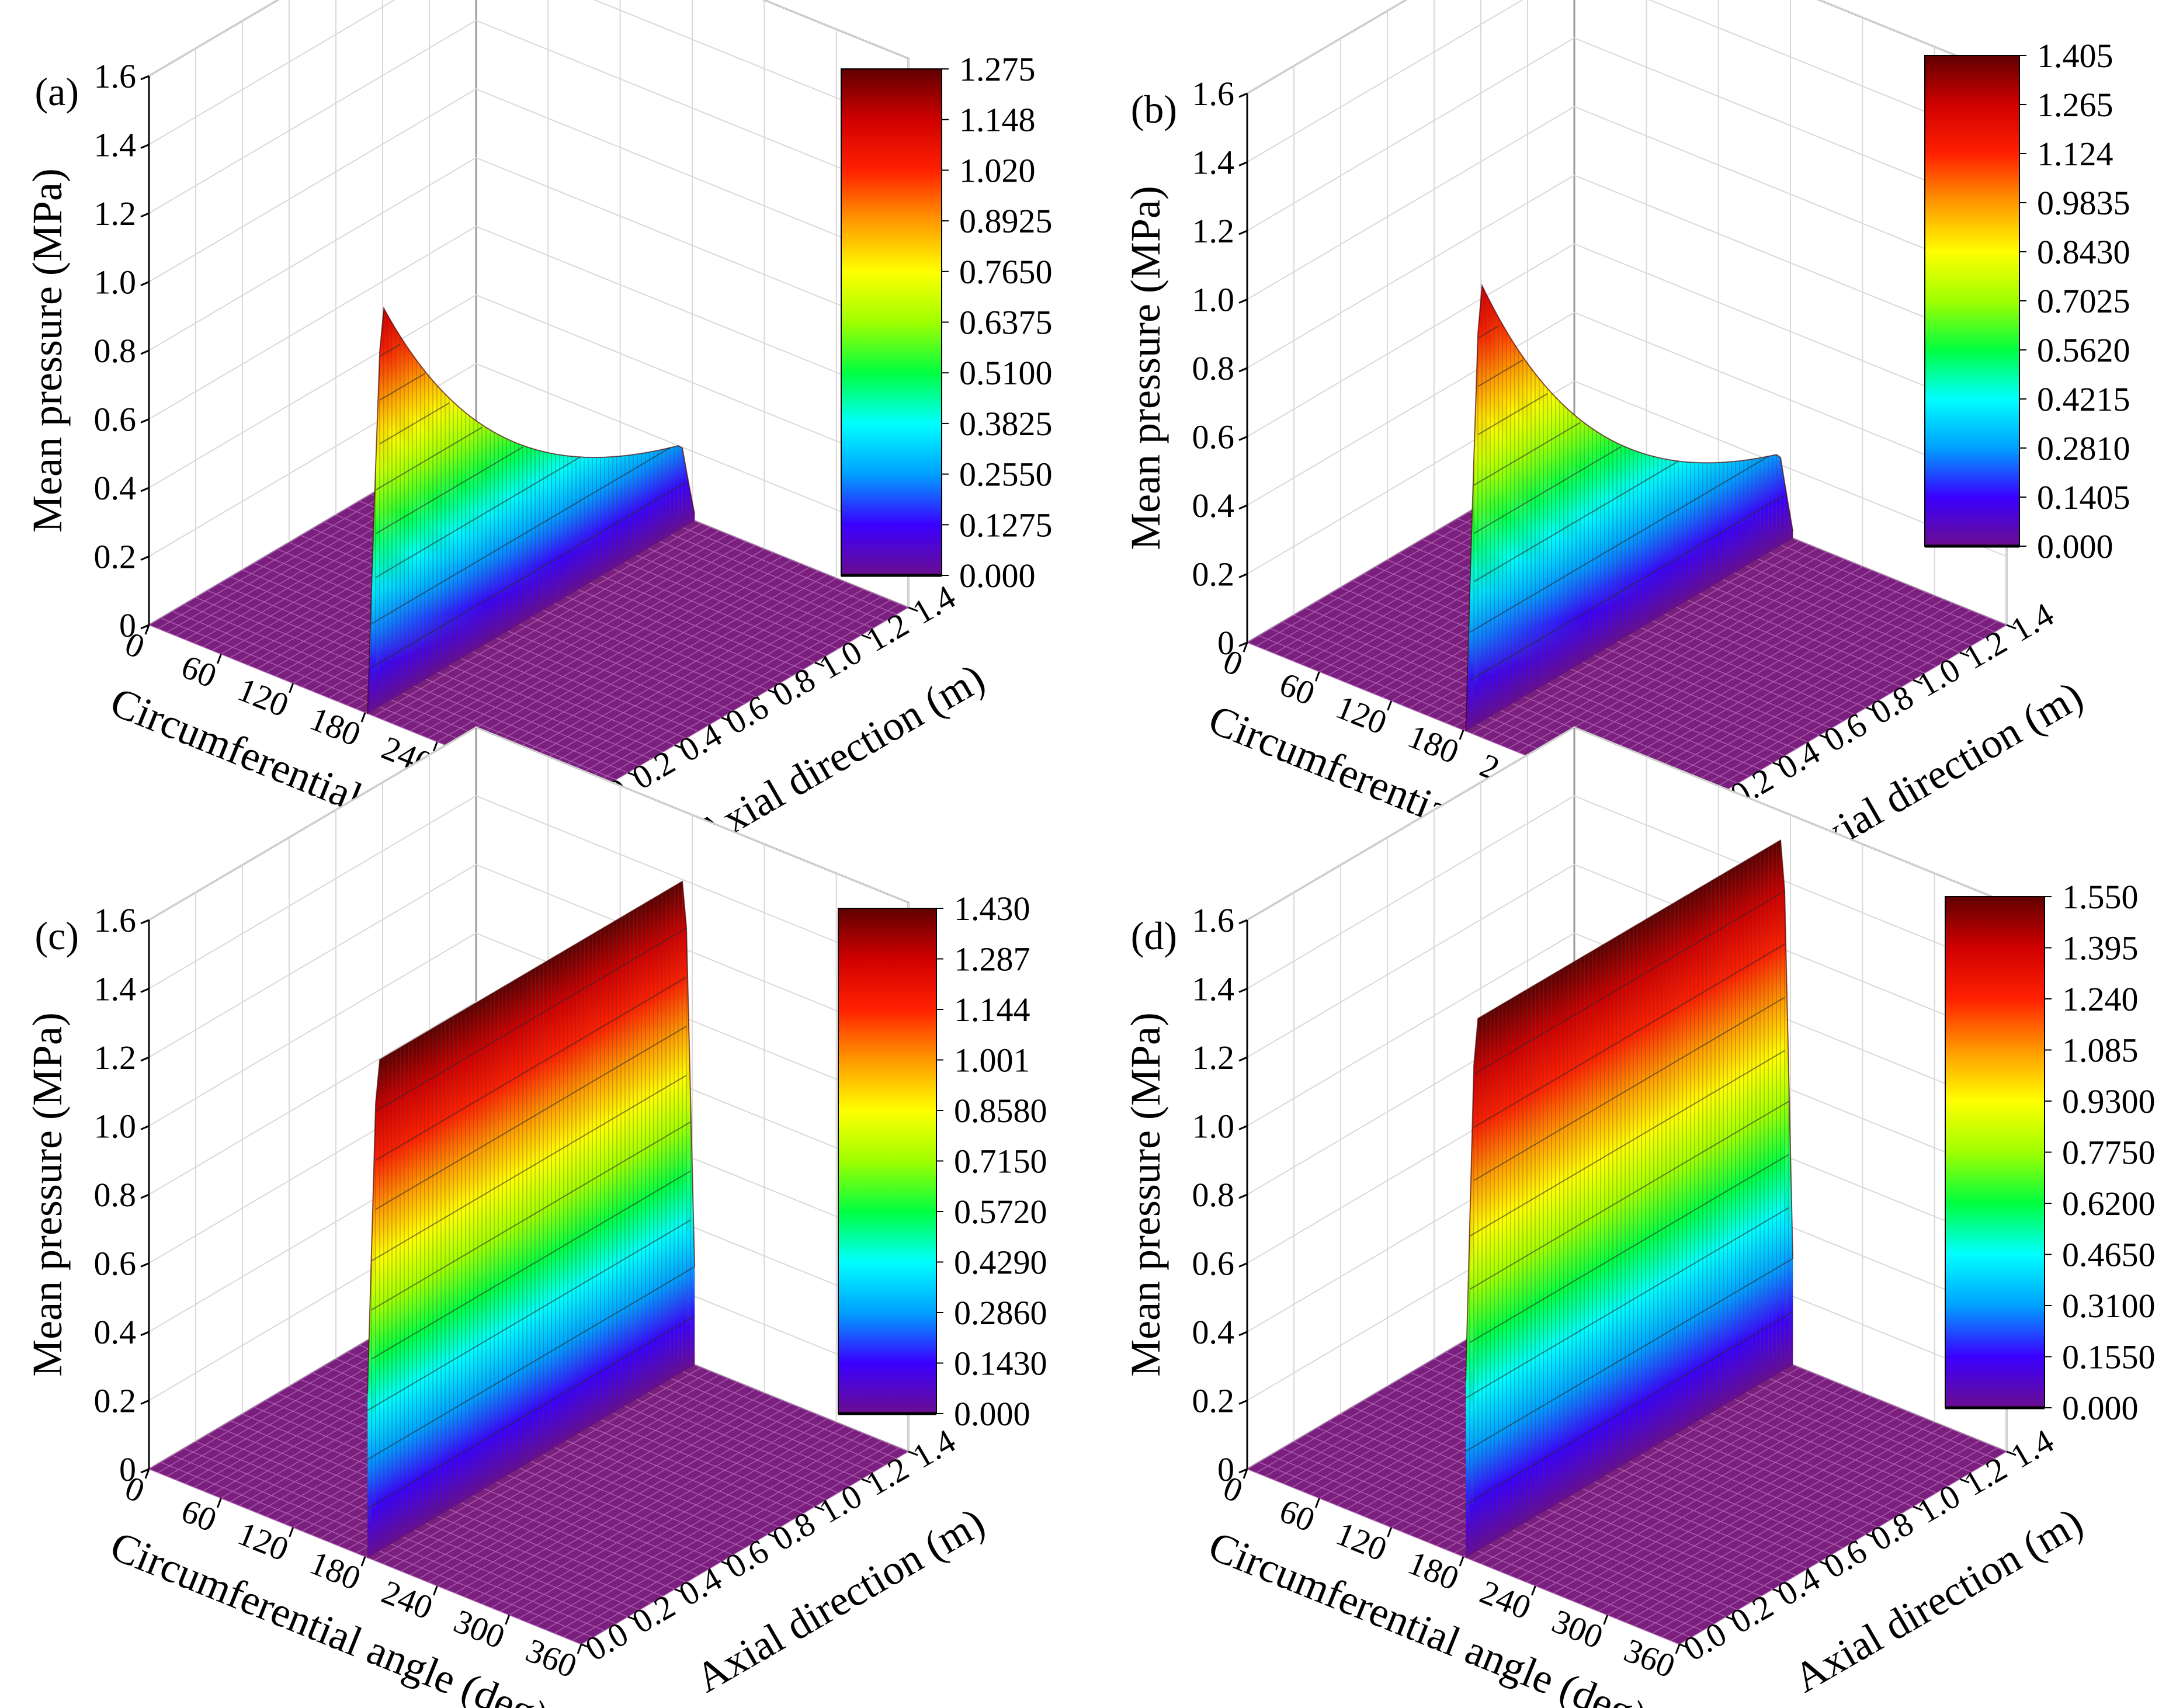  I want to click on colorbar-tick-label: 1.148, so click(997, 120).